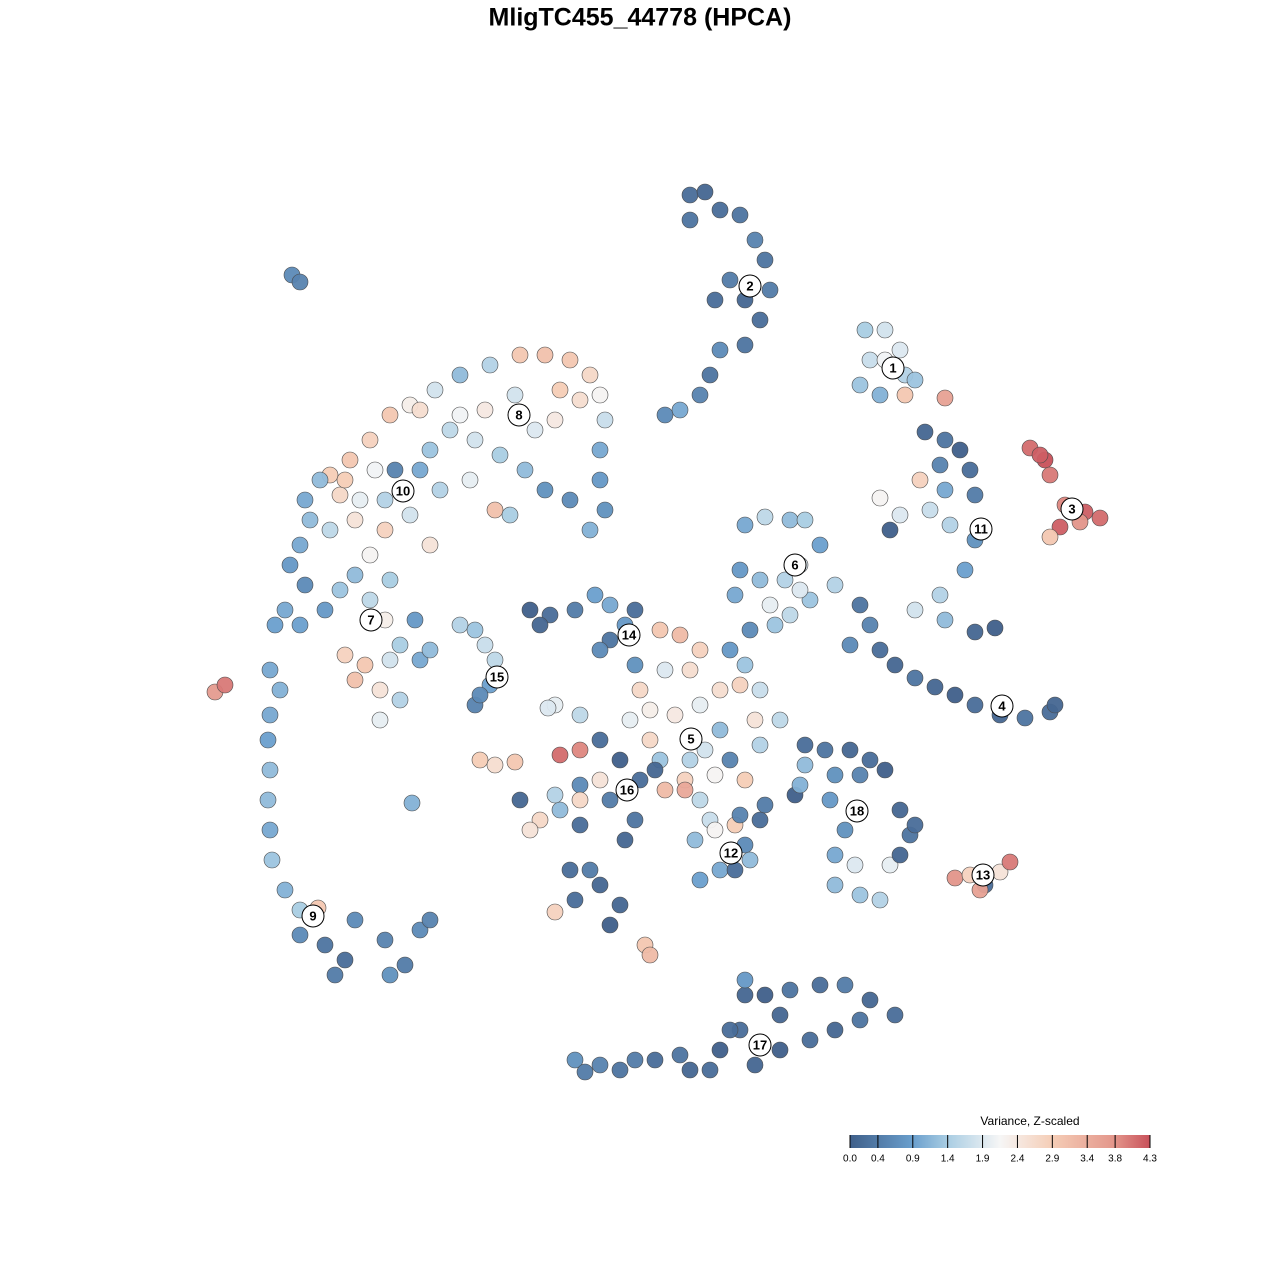 This screenshot has height=1280, width=1280. I want to click on colorbar-gradient, so click(1000, 1141).